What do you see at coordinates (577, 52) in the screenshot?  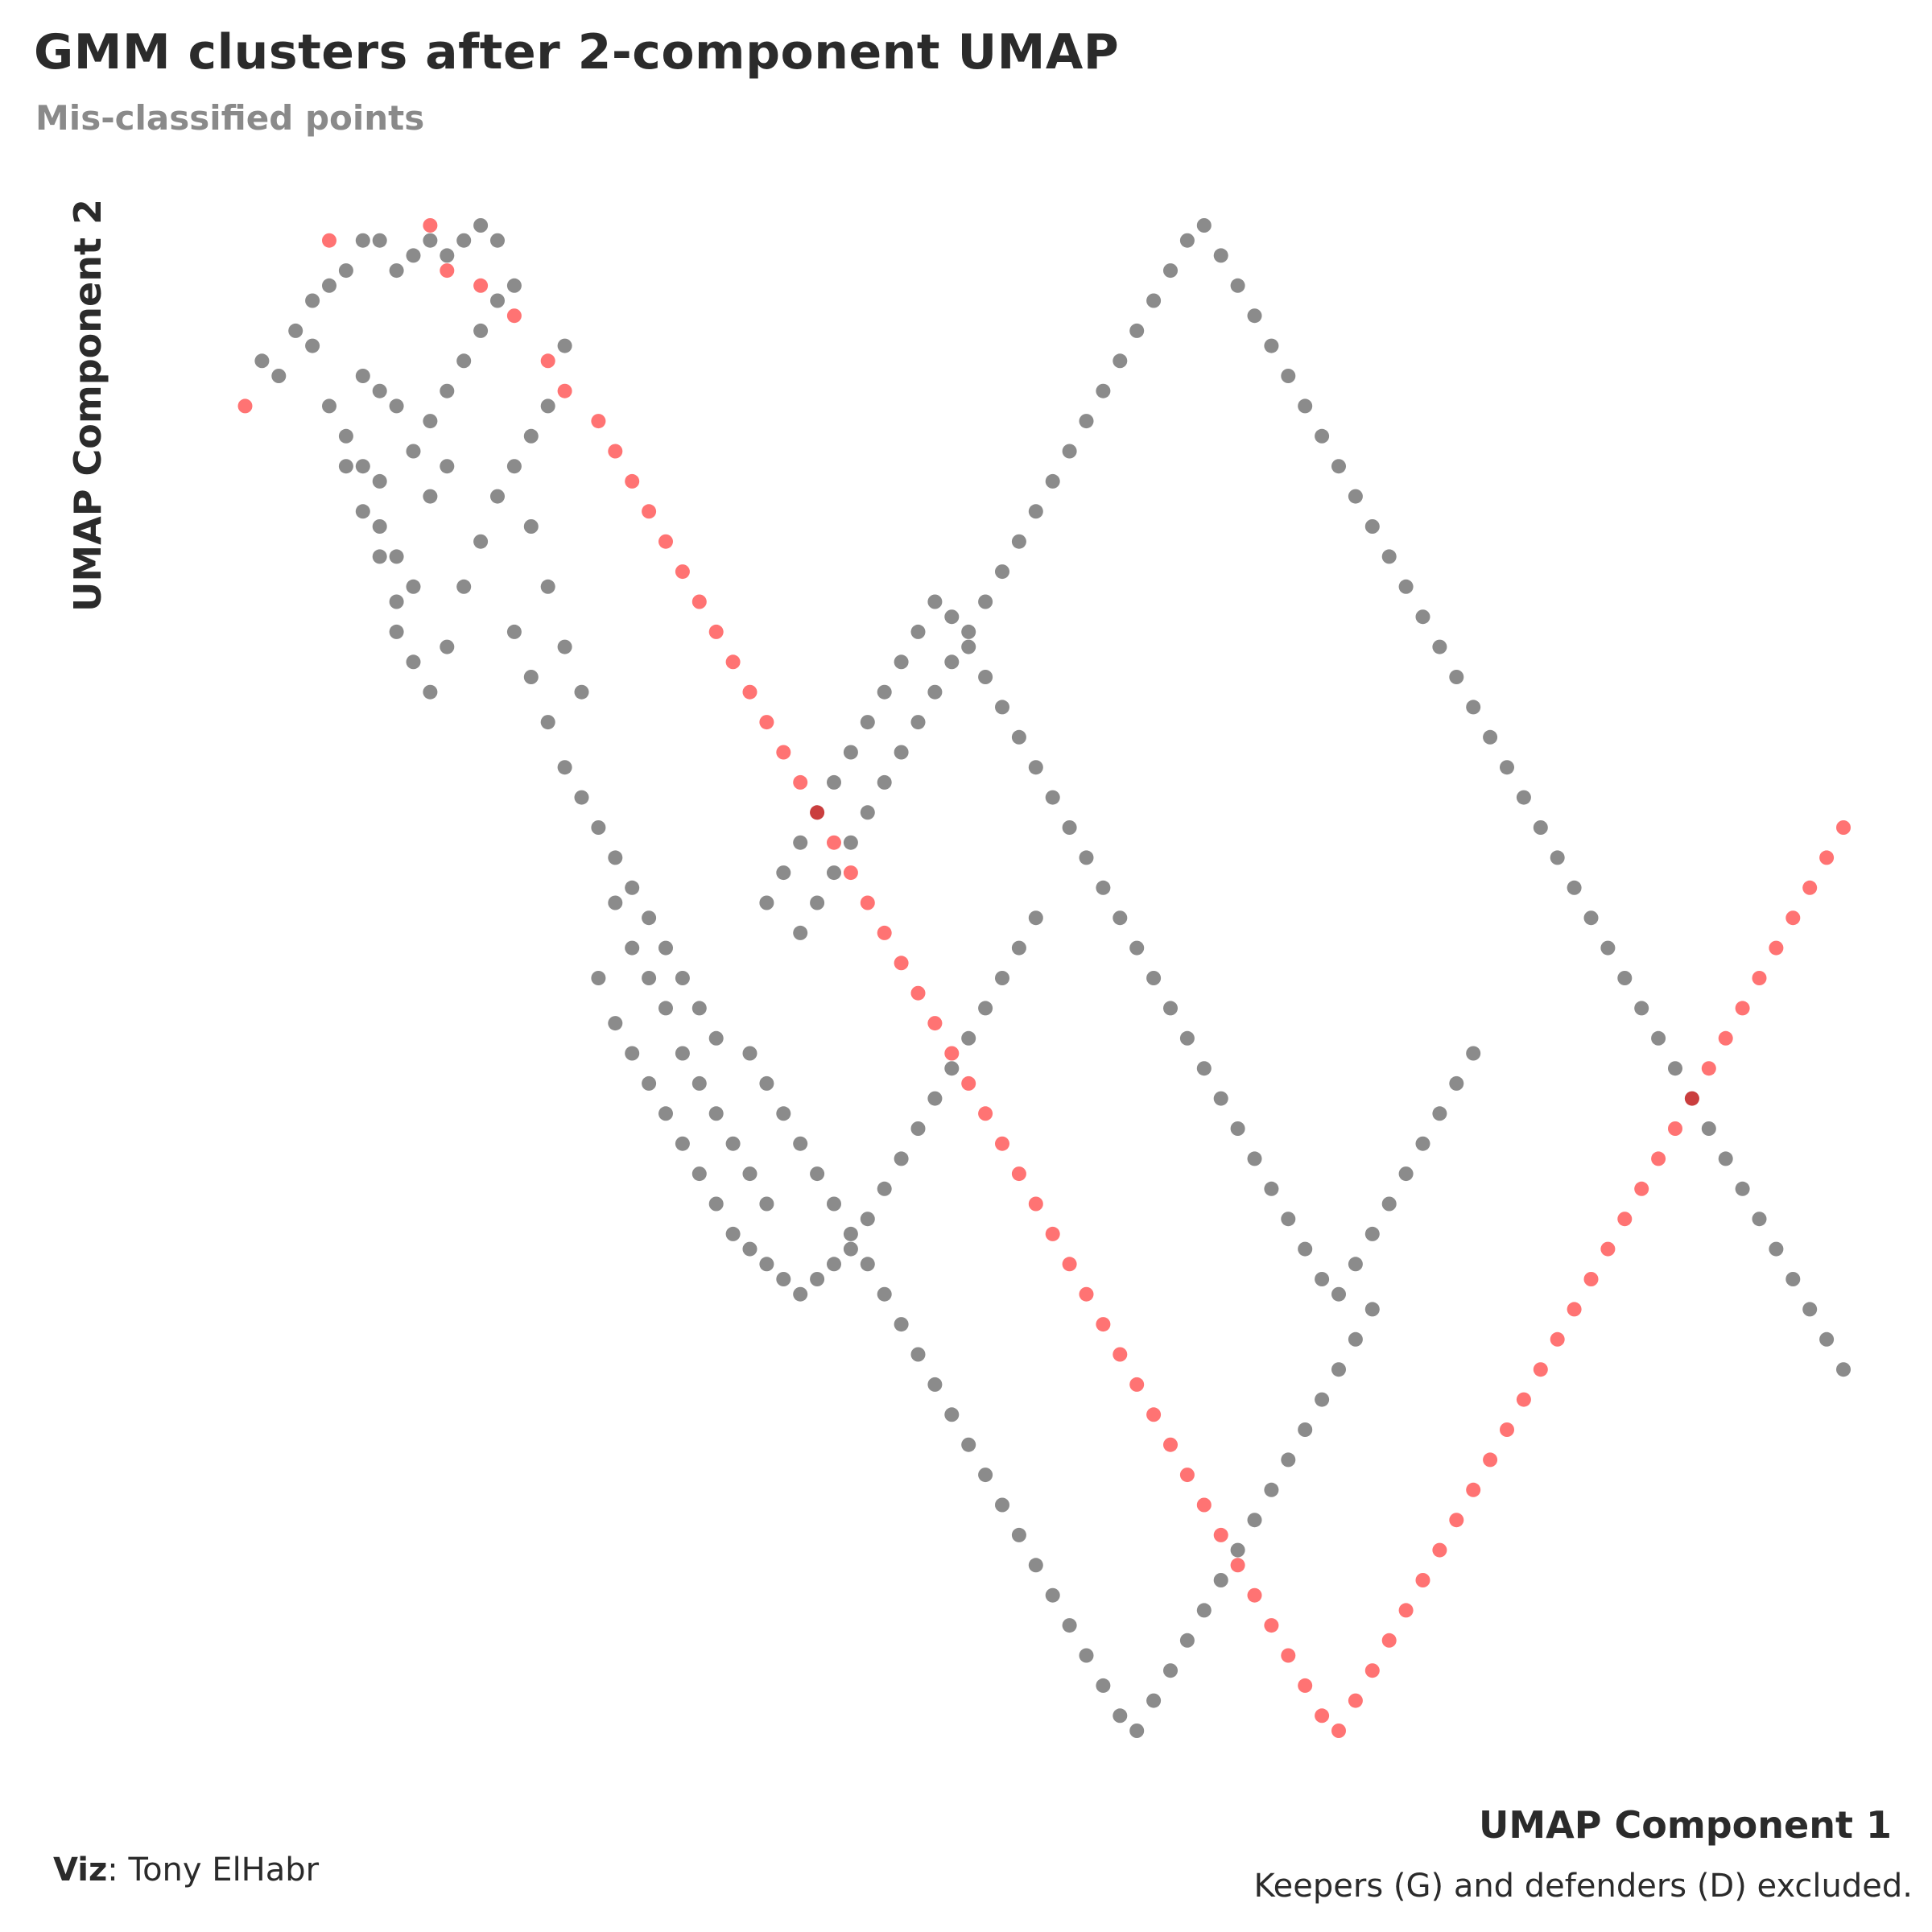 I see `chart-title: GMM clusters after 2-component UMAP` at bounding box center [577, 52].